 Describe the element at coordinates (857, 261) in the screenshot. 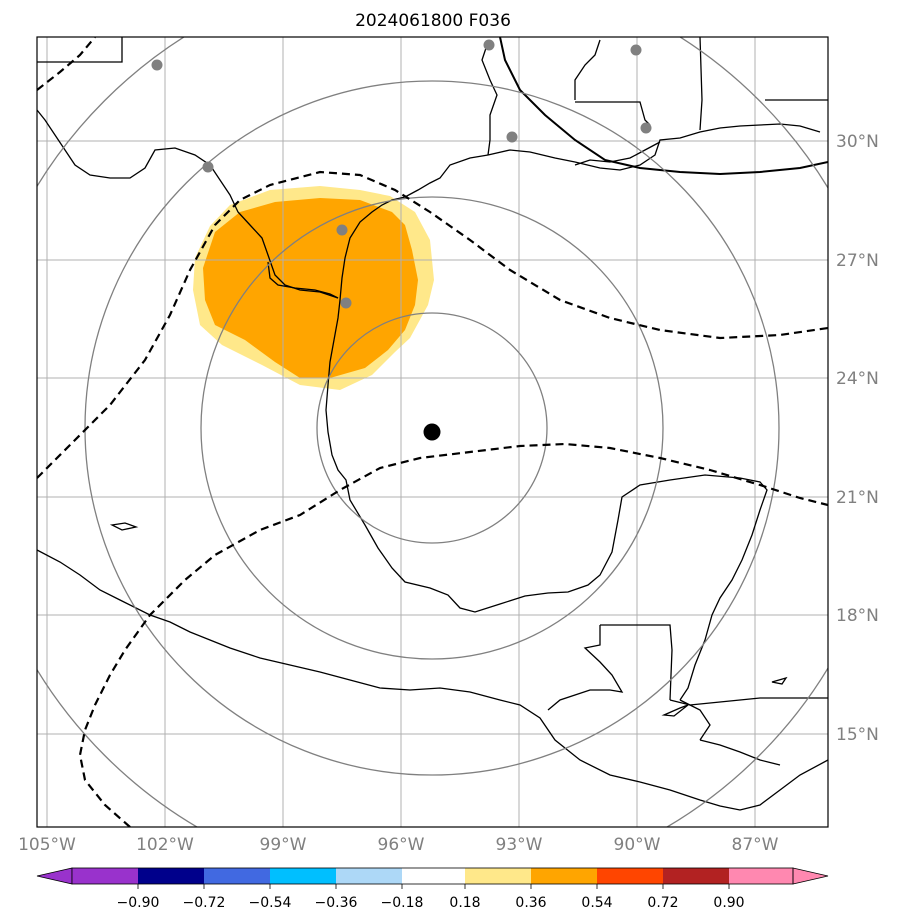

I see `lat-label: 27°N` at that location.